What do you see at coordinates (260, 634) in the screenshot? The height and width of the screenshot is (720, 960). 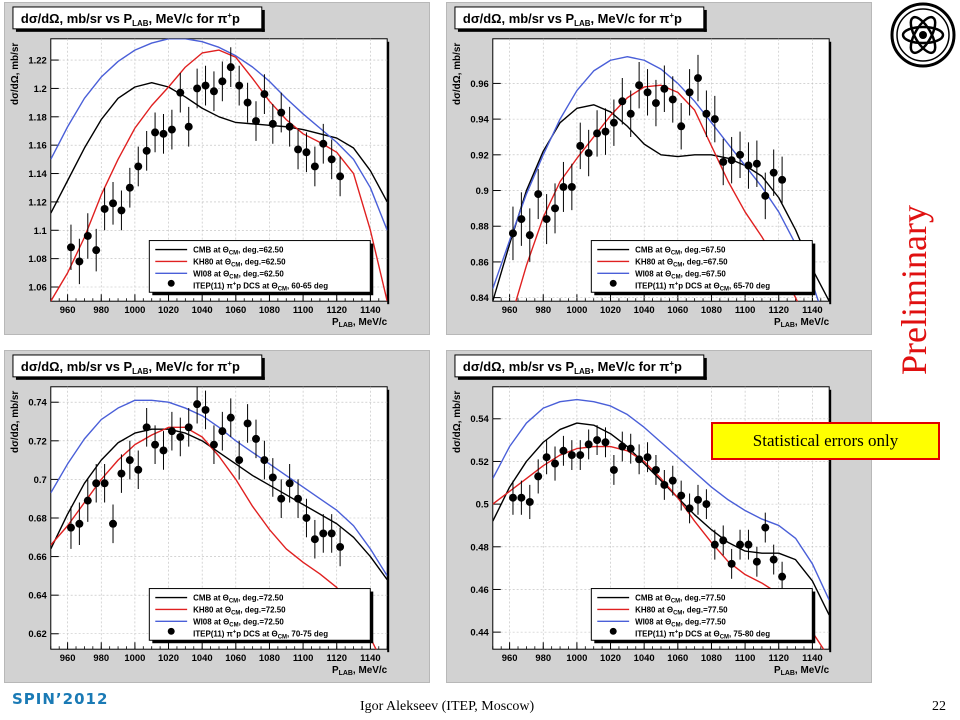 I see `legend-entry: ITEP(11) π+p DCS at ΘCM, 70-75 deg` at bounding box center [260, 634].